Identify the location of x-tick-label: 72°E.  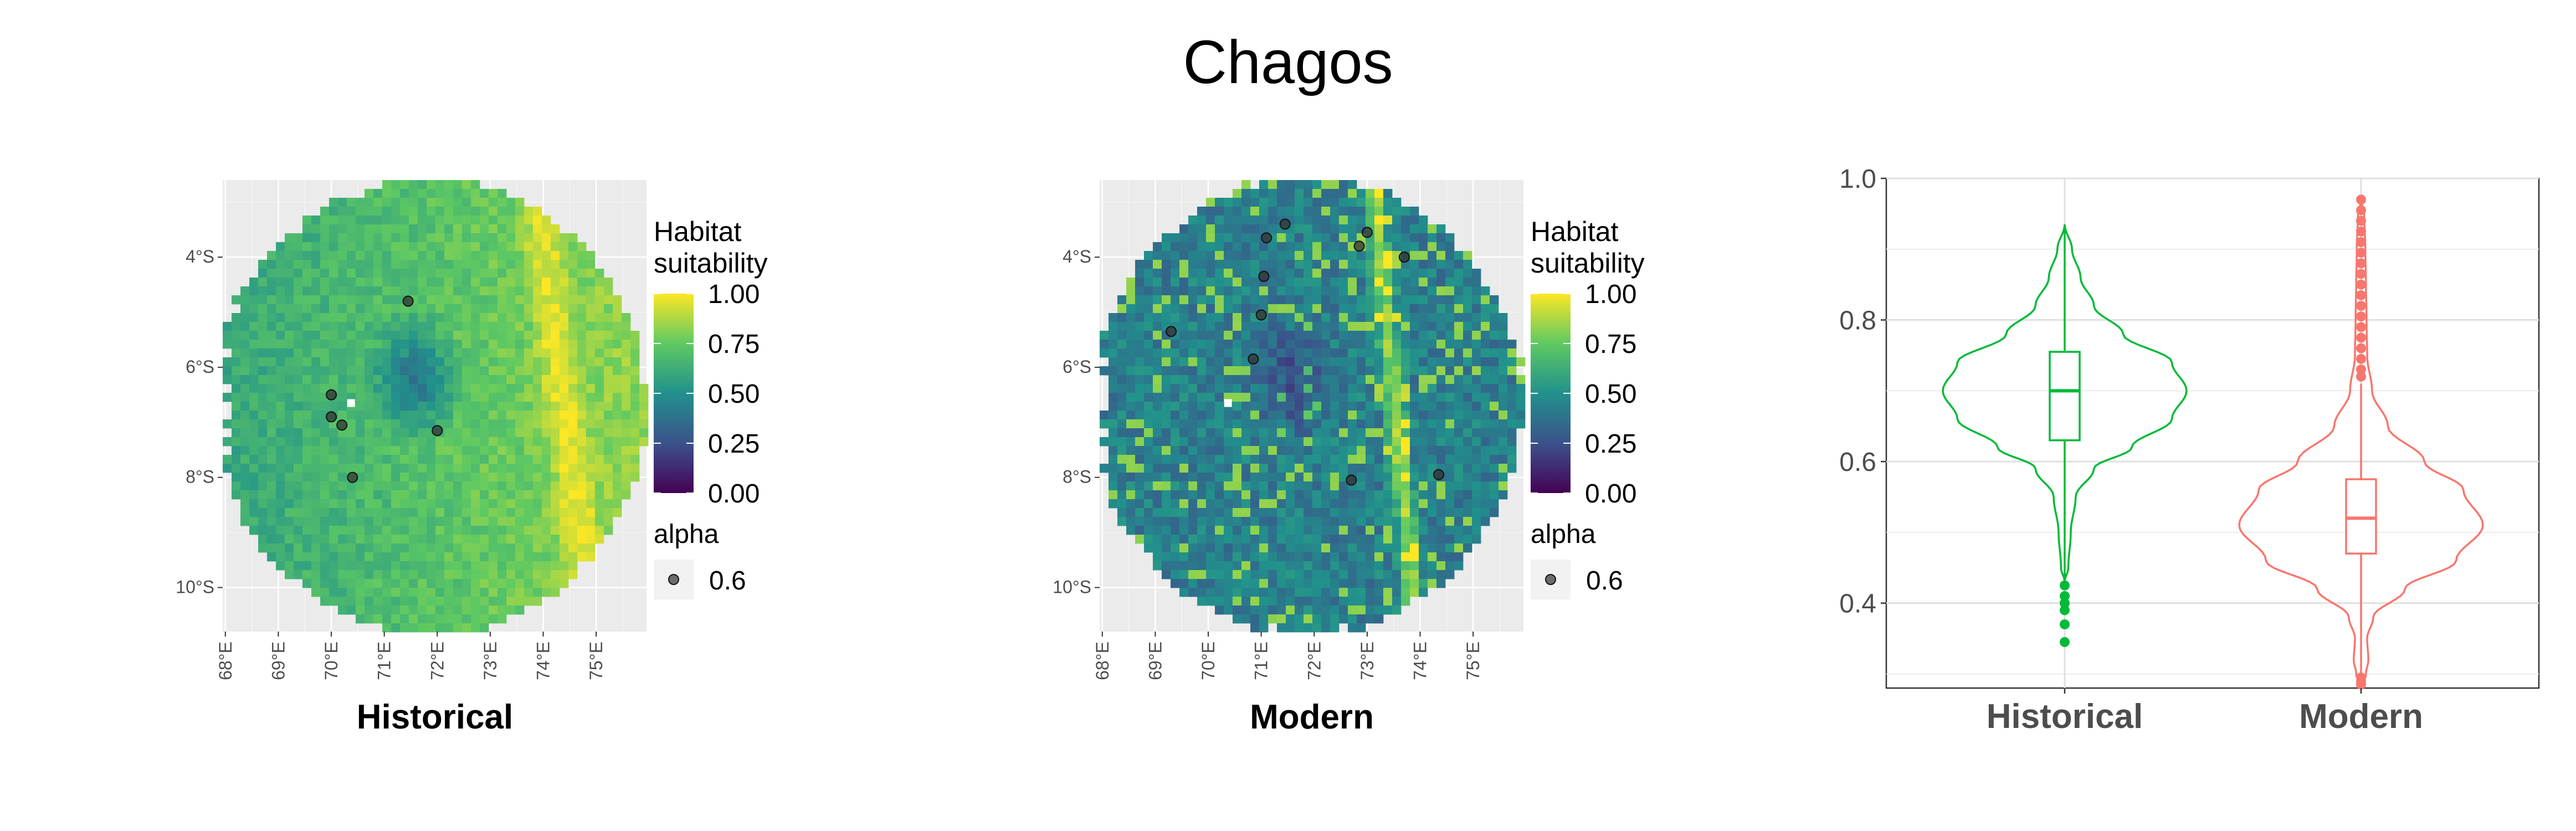
(1314, 661).